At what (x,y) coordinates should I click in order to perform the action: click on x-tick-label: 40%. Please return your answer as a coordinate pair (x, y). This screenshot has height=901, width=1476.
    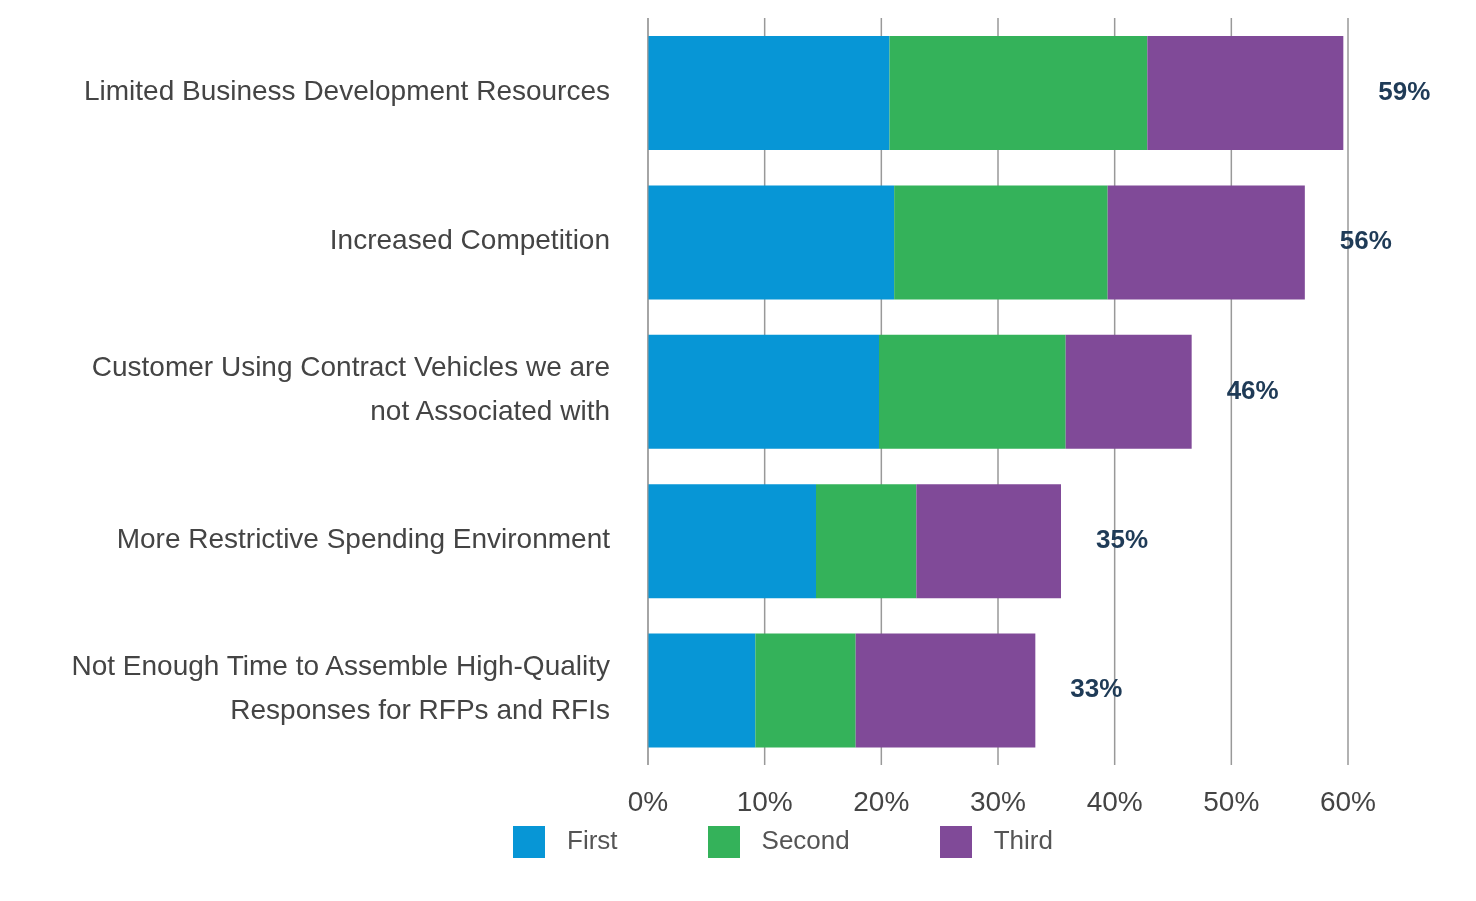
    Looking at the image, I should click on (1114, 801).